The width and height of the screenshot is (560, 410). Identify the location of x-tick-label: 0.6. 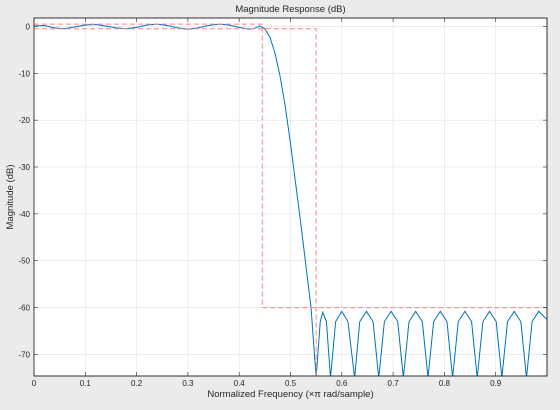
(342, 383).